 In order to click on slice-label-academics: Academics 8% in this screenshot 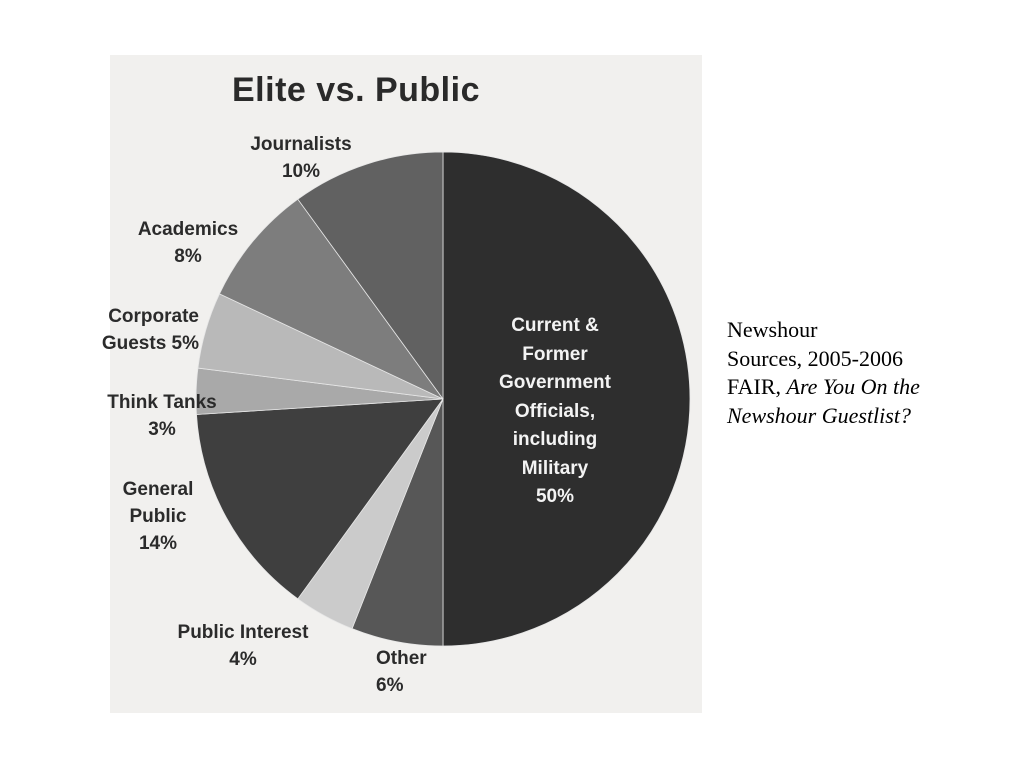, I will do `click(188, 243)`.